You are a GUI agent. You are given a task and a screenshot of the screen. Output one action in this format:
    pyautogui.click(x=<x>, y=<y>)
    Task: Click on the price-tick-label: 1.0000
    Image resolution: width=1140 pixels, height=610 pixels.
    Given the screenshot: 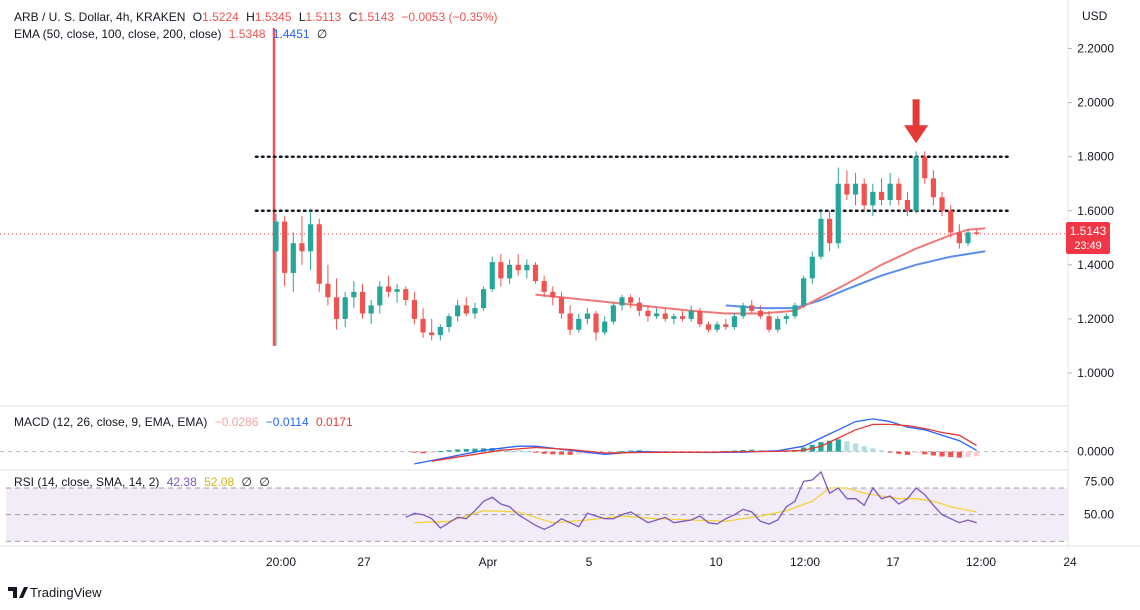 What is the action you would take?
    pyautogui.click(x=1095, y=373)
    